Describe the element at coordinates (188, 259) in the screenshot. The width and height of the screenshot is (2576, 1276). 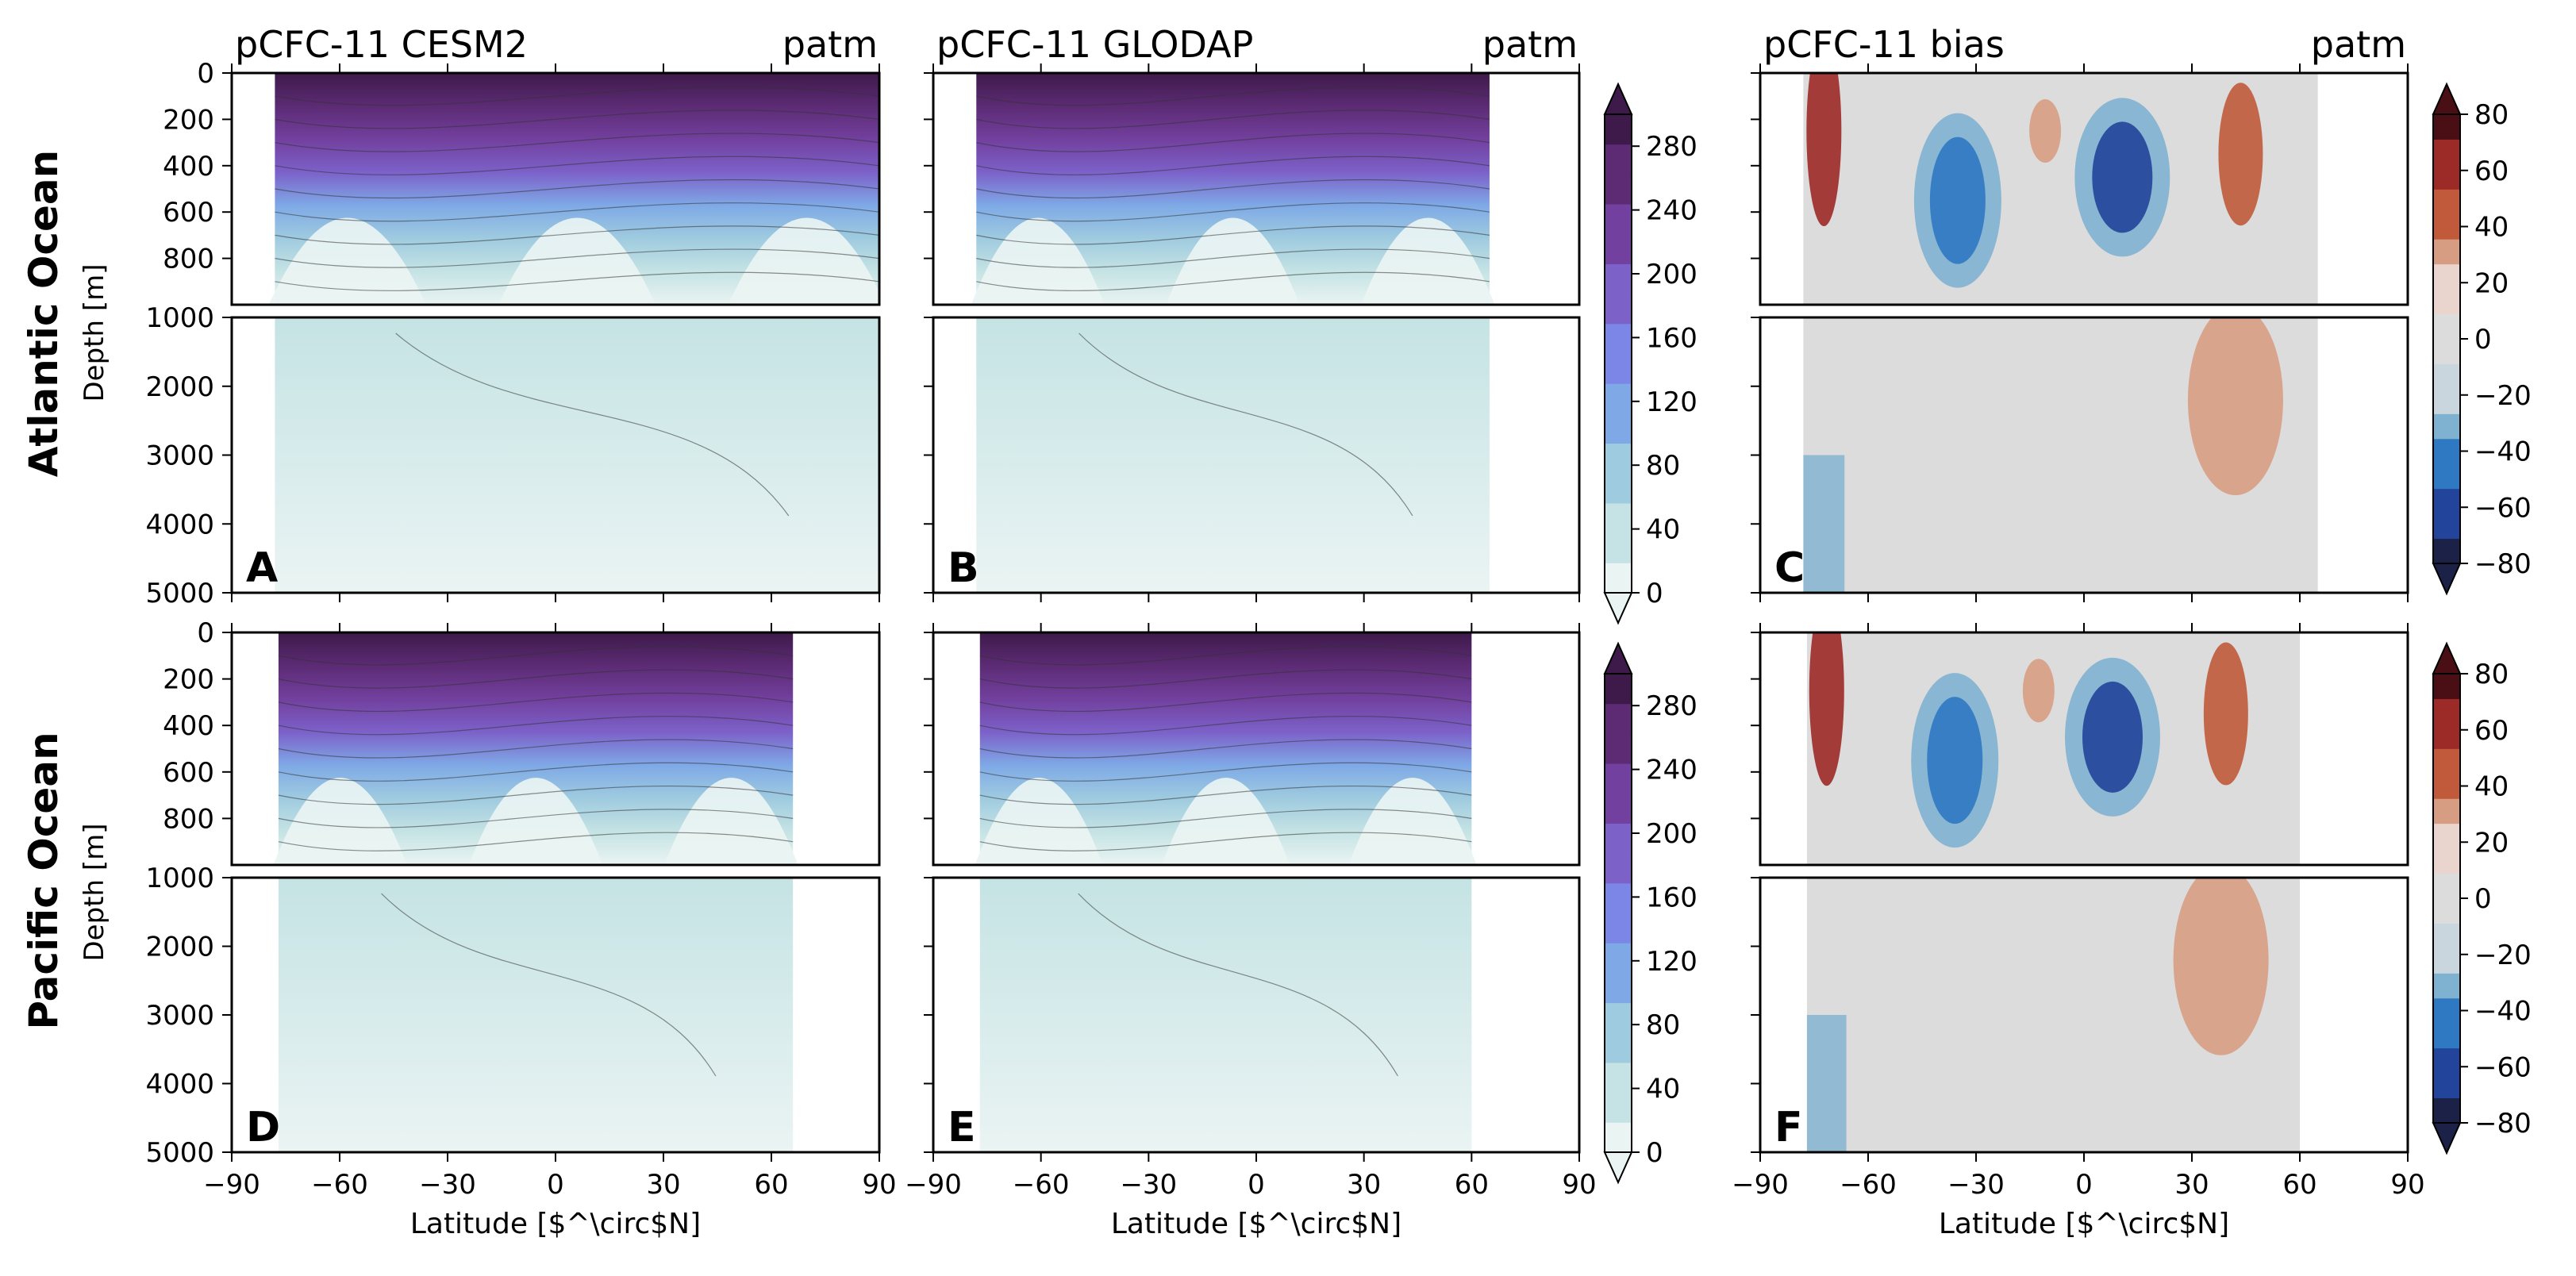
I see `y-tick-label: 800` at that location.